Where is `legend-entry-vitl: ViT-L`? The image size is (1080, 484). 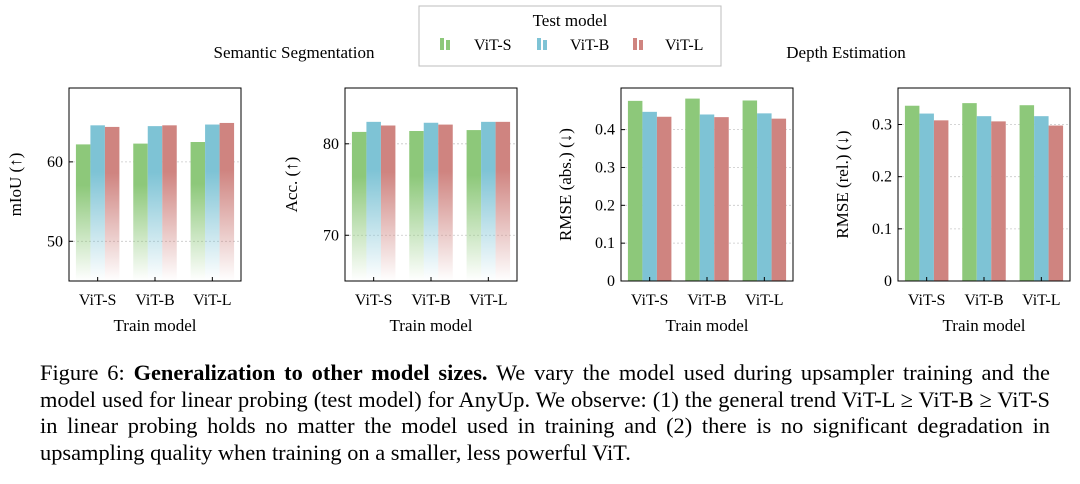
legend-entry-vitl: ViT-L is located at coordinates (668, 45).